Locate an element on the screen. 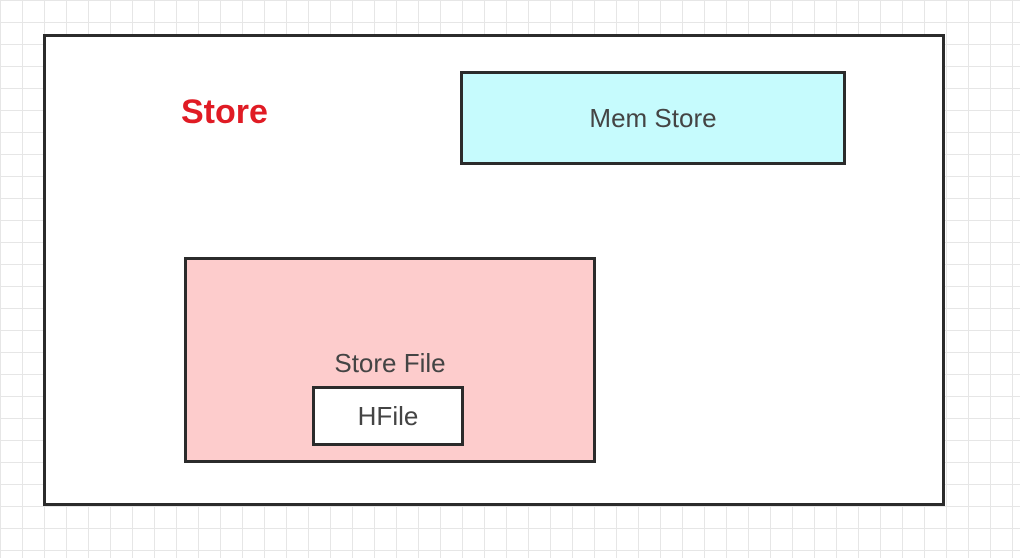 The image size is (1020, 558). mem-store-box: Mem Store is located at coordinates (653, 118).